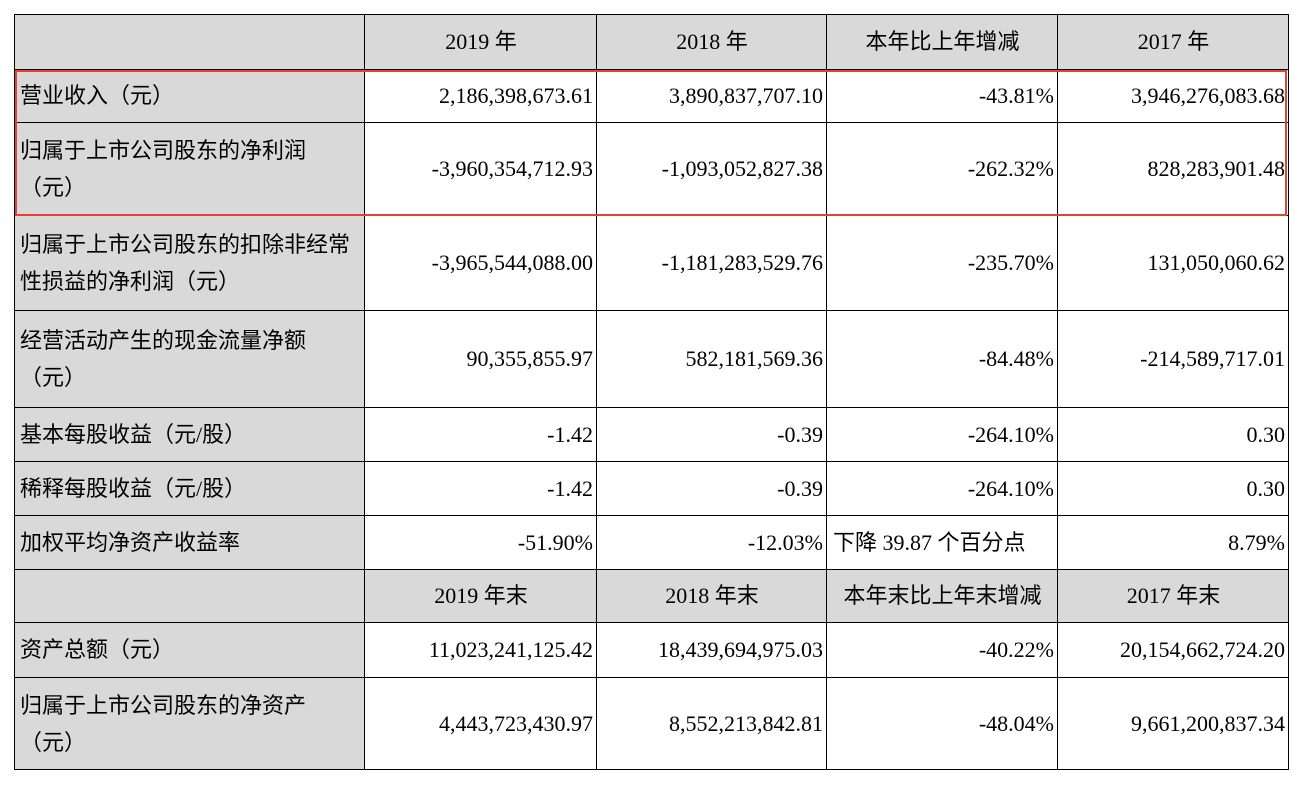 The image size is (1304, 788). I want to click on value-2018-end: 8,552,213,842.81, so click(746, 723).